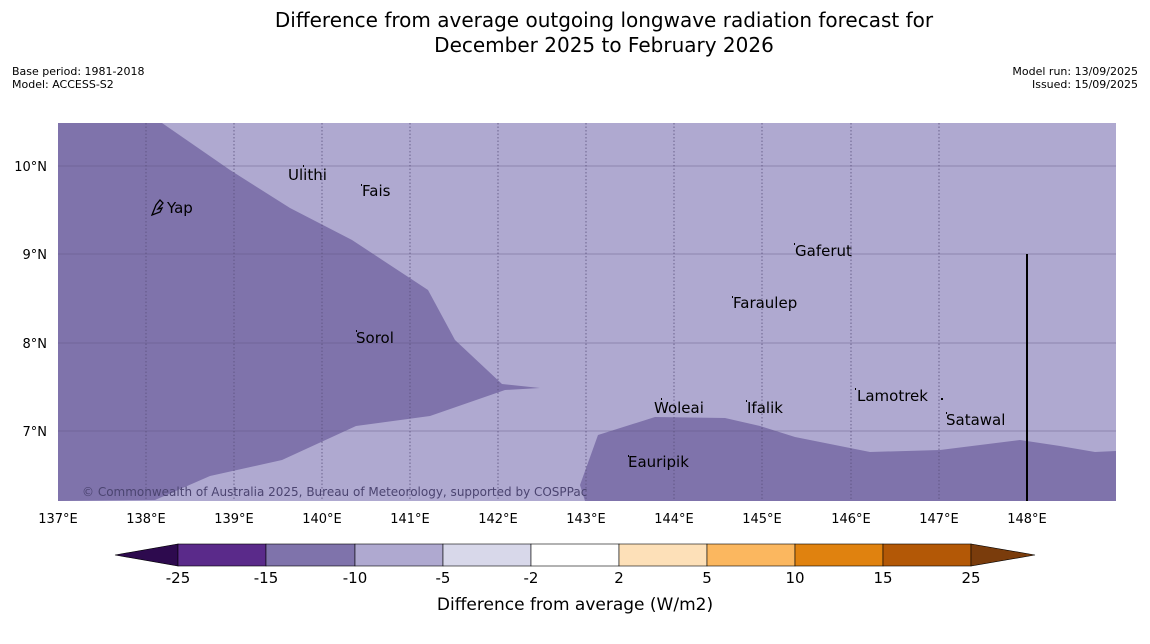  Describe the element at coordinates (531, 578) in the screenshot. I see `colorbar-tick: -2` at that location.